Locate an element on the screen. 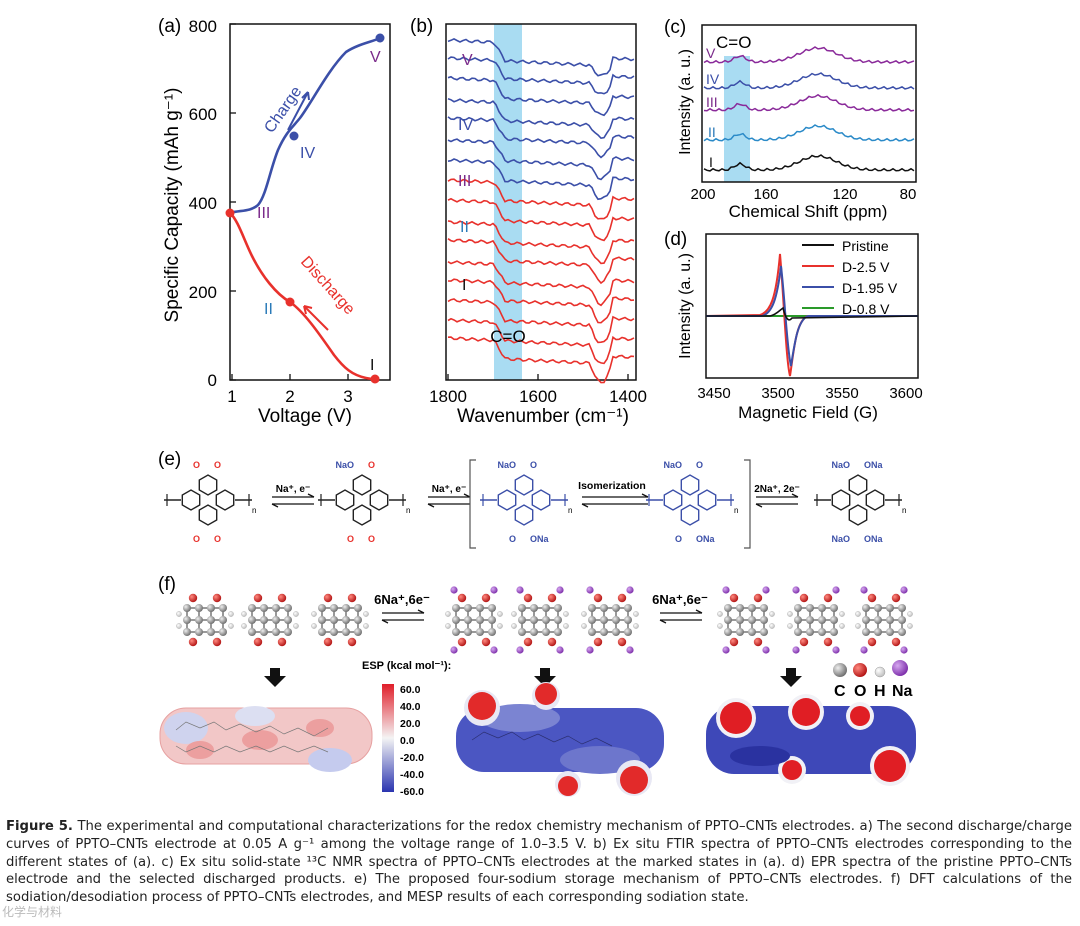 This screenshot has height=926, width=1080. panel-a-ytick-600: 600 is located at coordinates (203, 114).